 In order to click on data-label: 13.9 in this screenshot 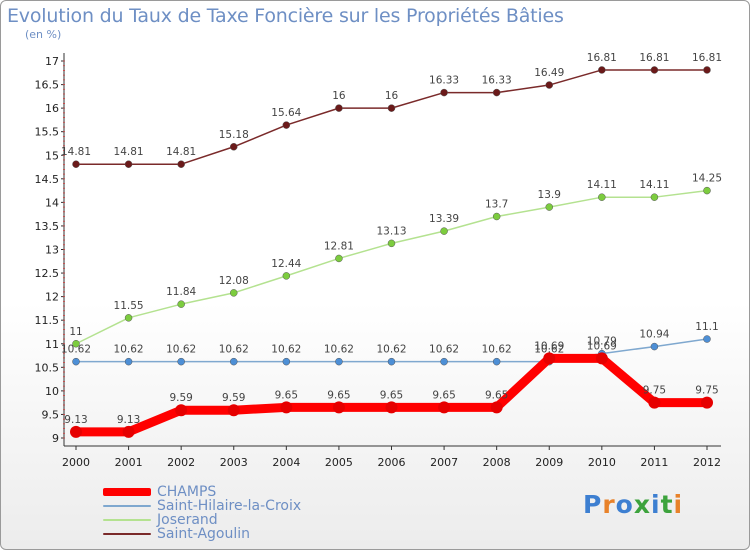, I will do `click(549, 195)`.